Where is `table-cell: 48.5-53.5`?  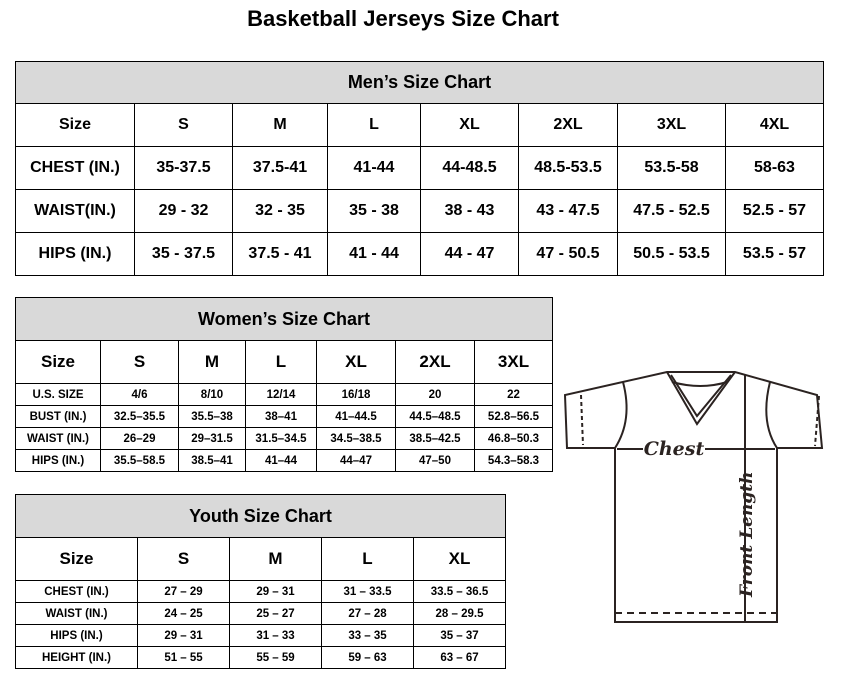
table-cell: 48.5-53.5 is located at coordinates (568, 168).